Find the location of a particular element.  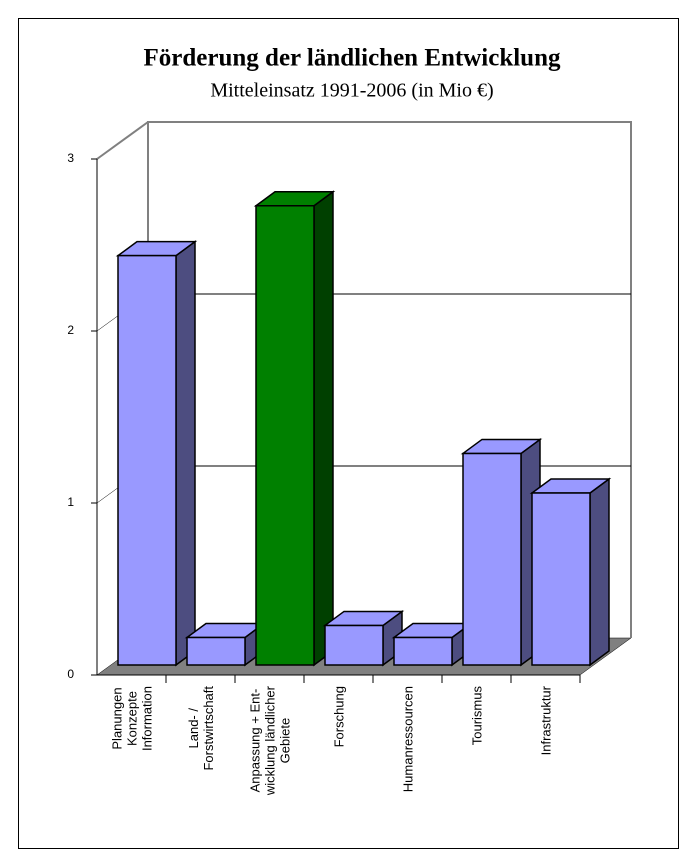

x-tick-label: Humanressourcen is located at coordinates (407, 739).